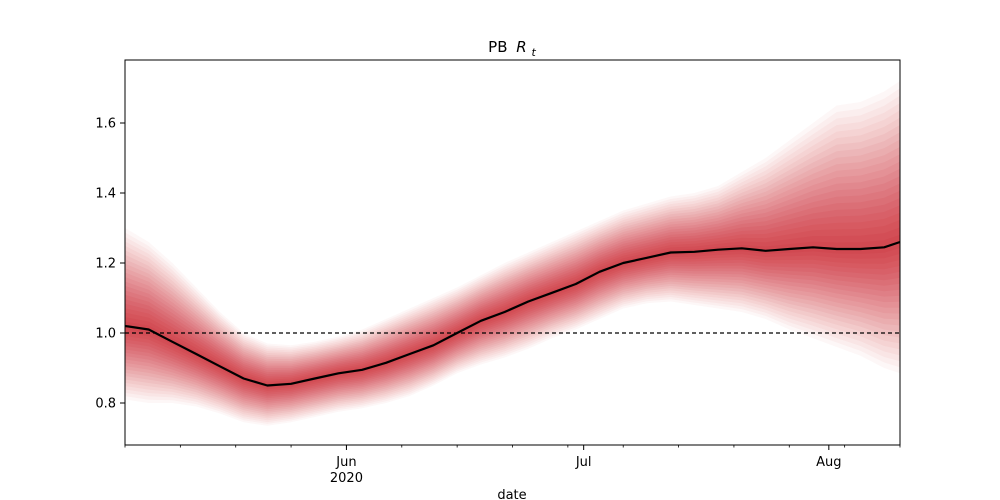 The image size is (1000, 500). What do you see at coordinates (105, 404) in the screenshot?
I see `y-tick-label: 0.8` at bounding box center [105, 404].